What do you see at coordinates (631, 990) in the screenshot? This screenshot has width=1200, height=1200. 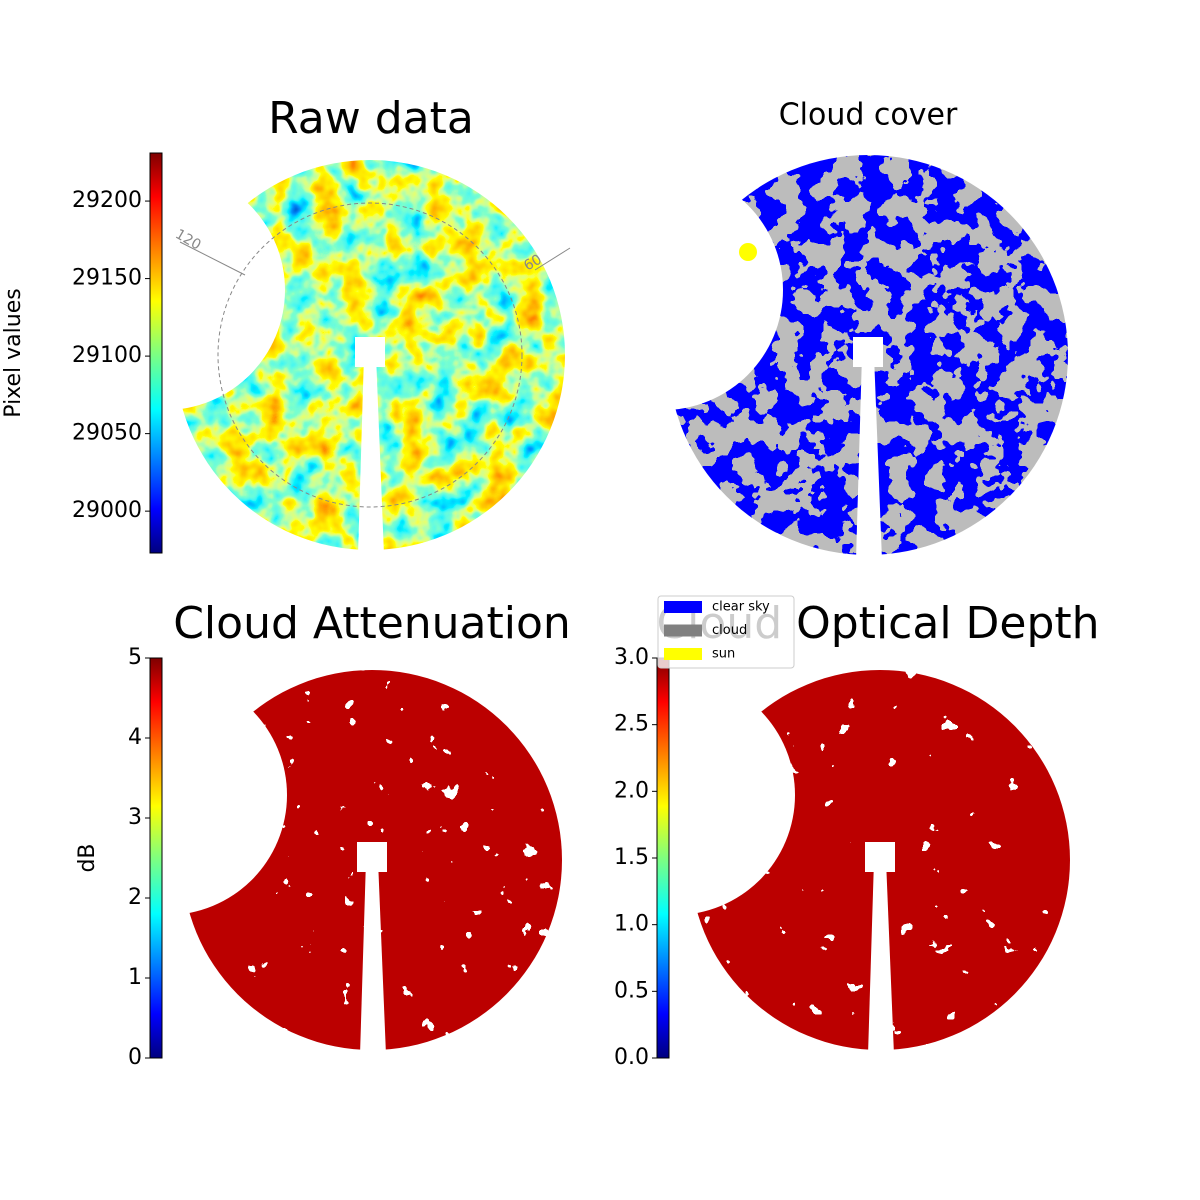 I see `colorbar-tick-label: 0.5` at bounding box center [631, 990].